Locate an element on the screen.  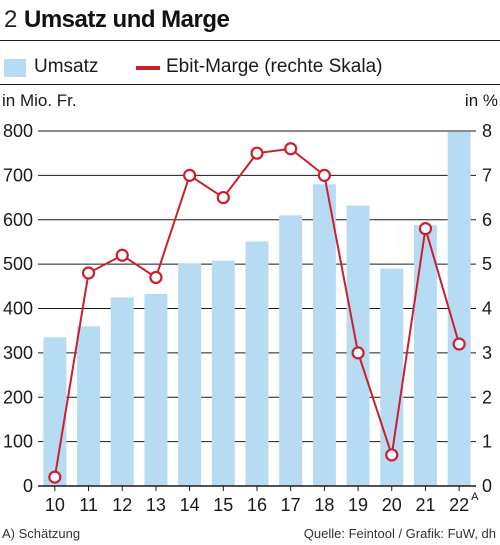
y-right-tick-label: 0 is located at coordinates (487, 486).